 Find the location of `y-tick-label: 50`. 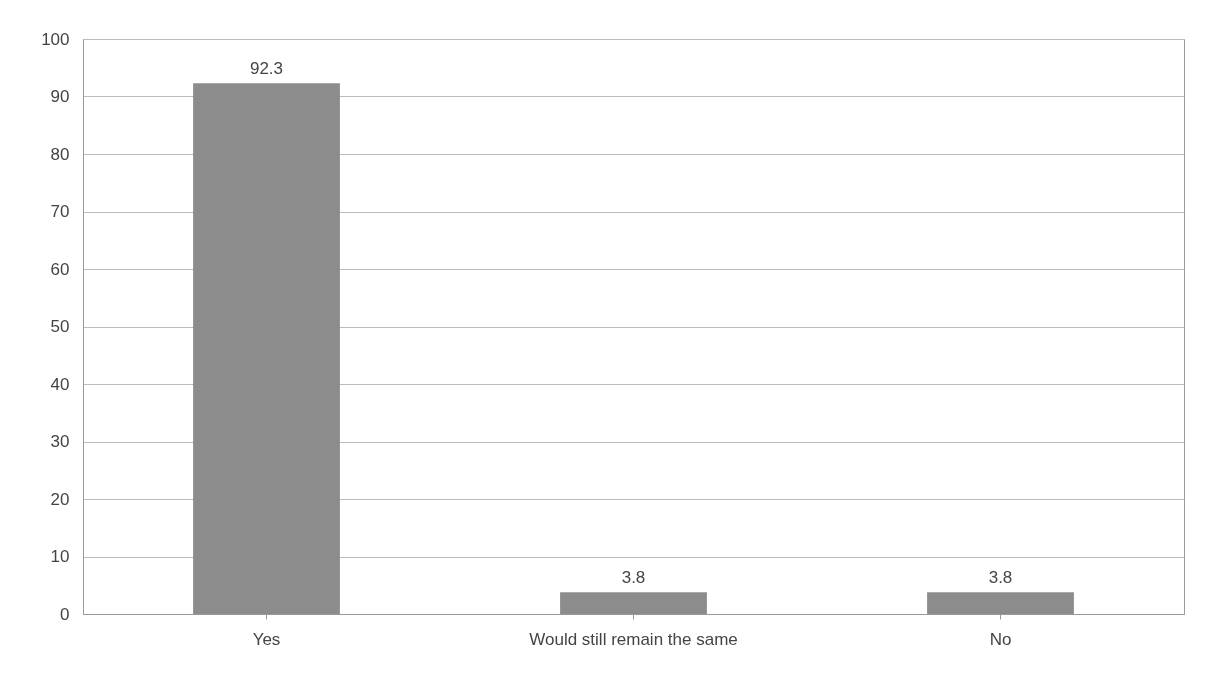

y-tick-label: 50 is located at coordinates (60, 326).